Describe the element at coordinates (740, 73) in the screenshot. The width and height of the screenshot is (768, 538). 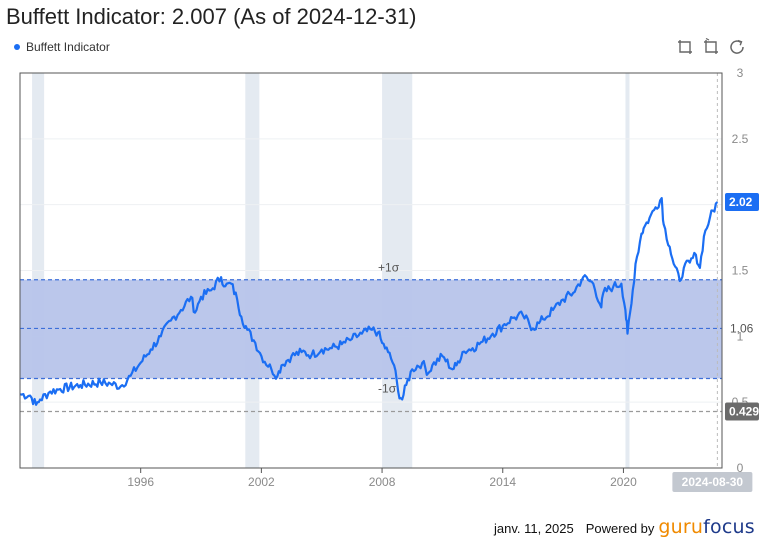
I see `y-tick-label-6: 3` at that location.